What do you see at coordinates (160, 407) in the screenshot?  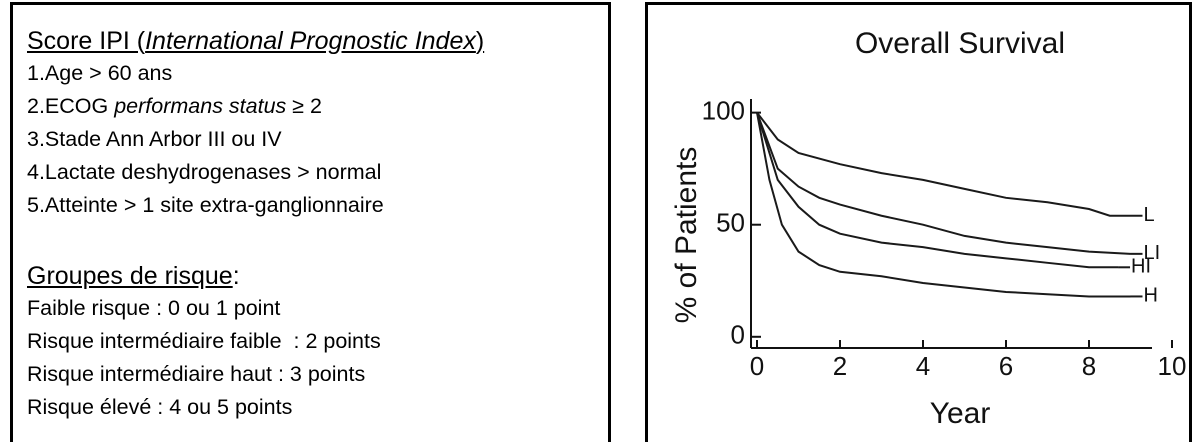 I see `risk-group: Risque élevé : 4 ou 5 points` at bounding box center [160, 407].